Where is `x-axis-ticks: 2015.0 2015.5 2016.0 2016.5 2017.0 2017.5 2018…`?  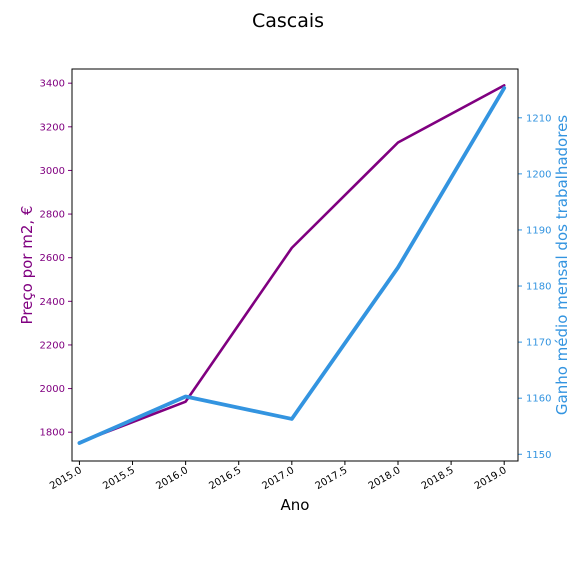
x-axis-ticks: 2015.0 2015.5 2016.0 2016.5 2017.0 2017.5 2018… is located at coordinates (278, 476).